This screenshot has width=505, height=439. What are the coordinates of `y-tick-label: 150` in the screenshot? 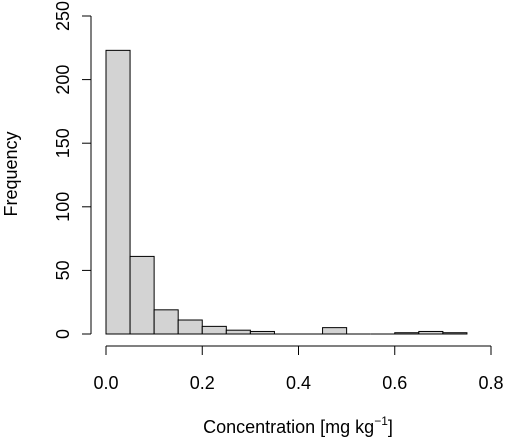 It's located at (63, 143).